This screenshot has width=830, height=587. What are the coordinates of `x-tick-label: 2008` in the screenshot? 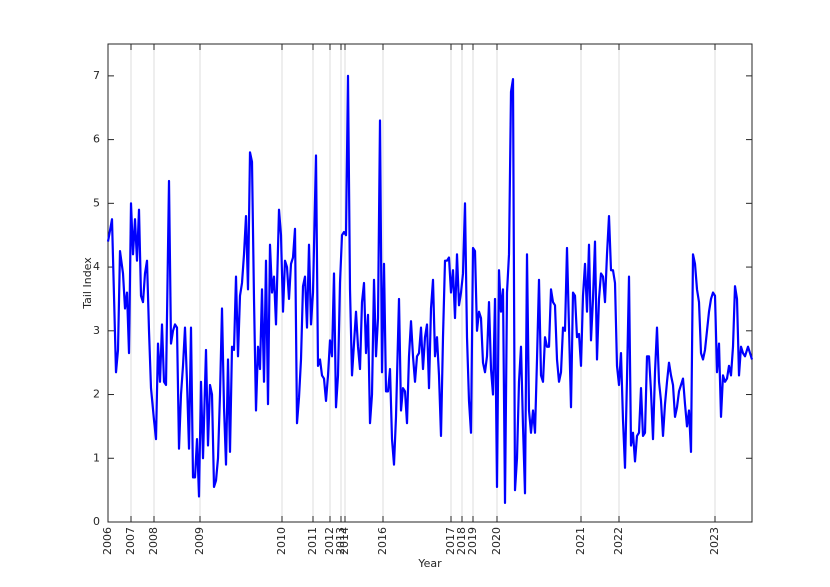 It's located at (153, 541).